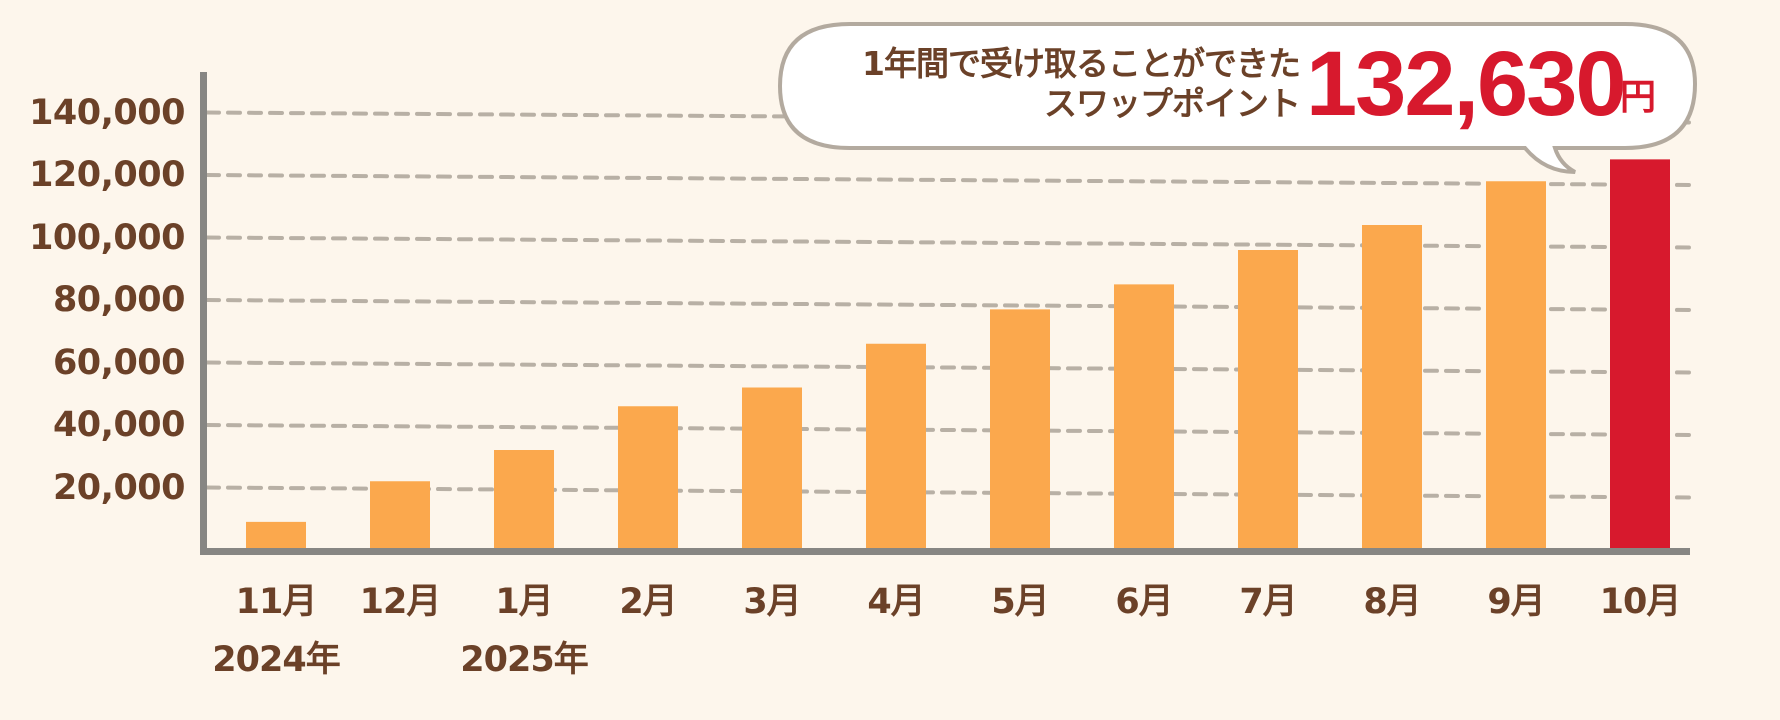 The width and height of the screenshot is (1780, 720). Describe the element at coordinates (896, 446) in the screenshot. I see `bar-4月` at that location.